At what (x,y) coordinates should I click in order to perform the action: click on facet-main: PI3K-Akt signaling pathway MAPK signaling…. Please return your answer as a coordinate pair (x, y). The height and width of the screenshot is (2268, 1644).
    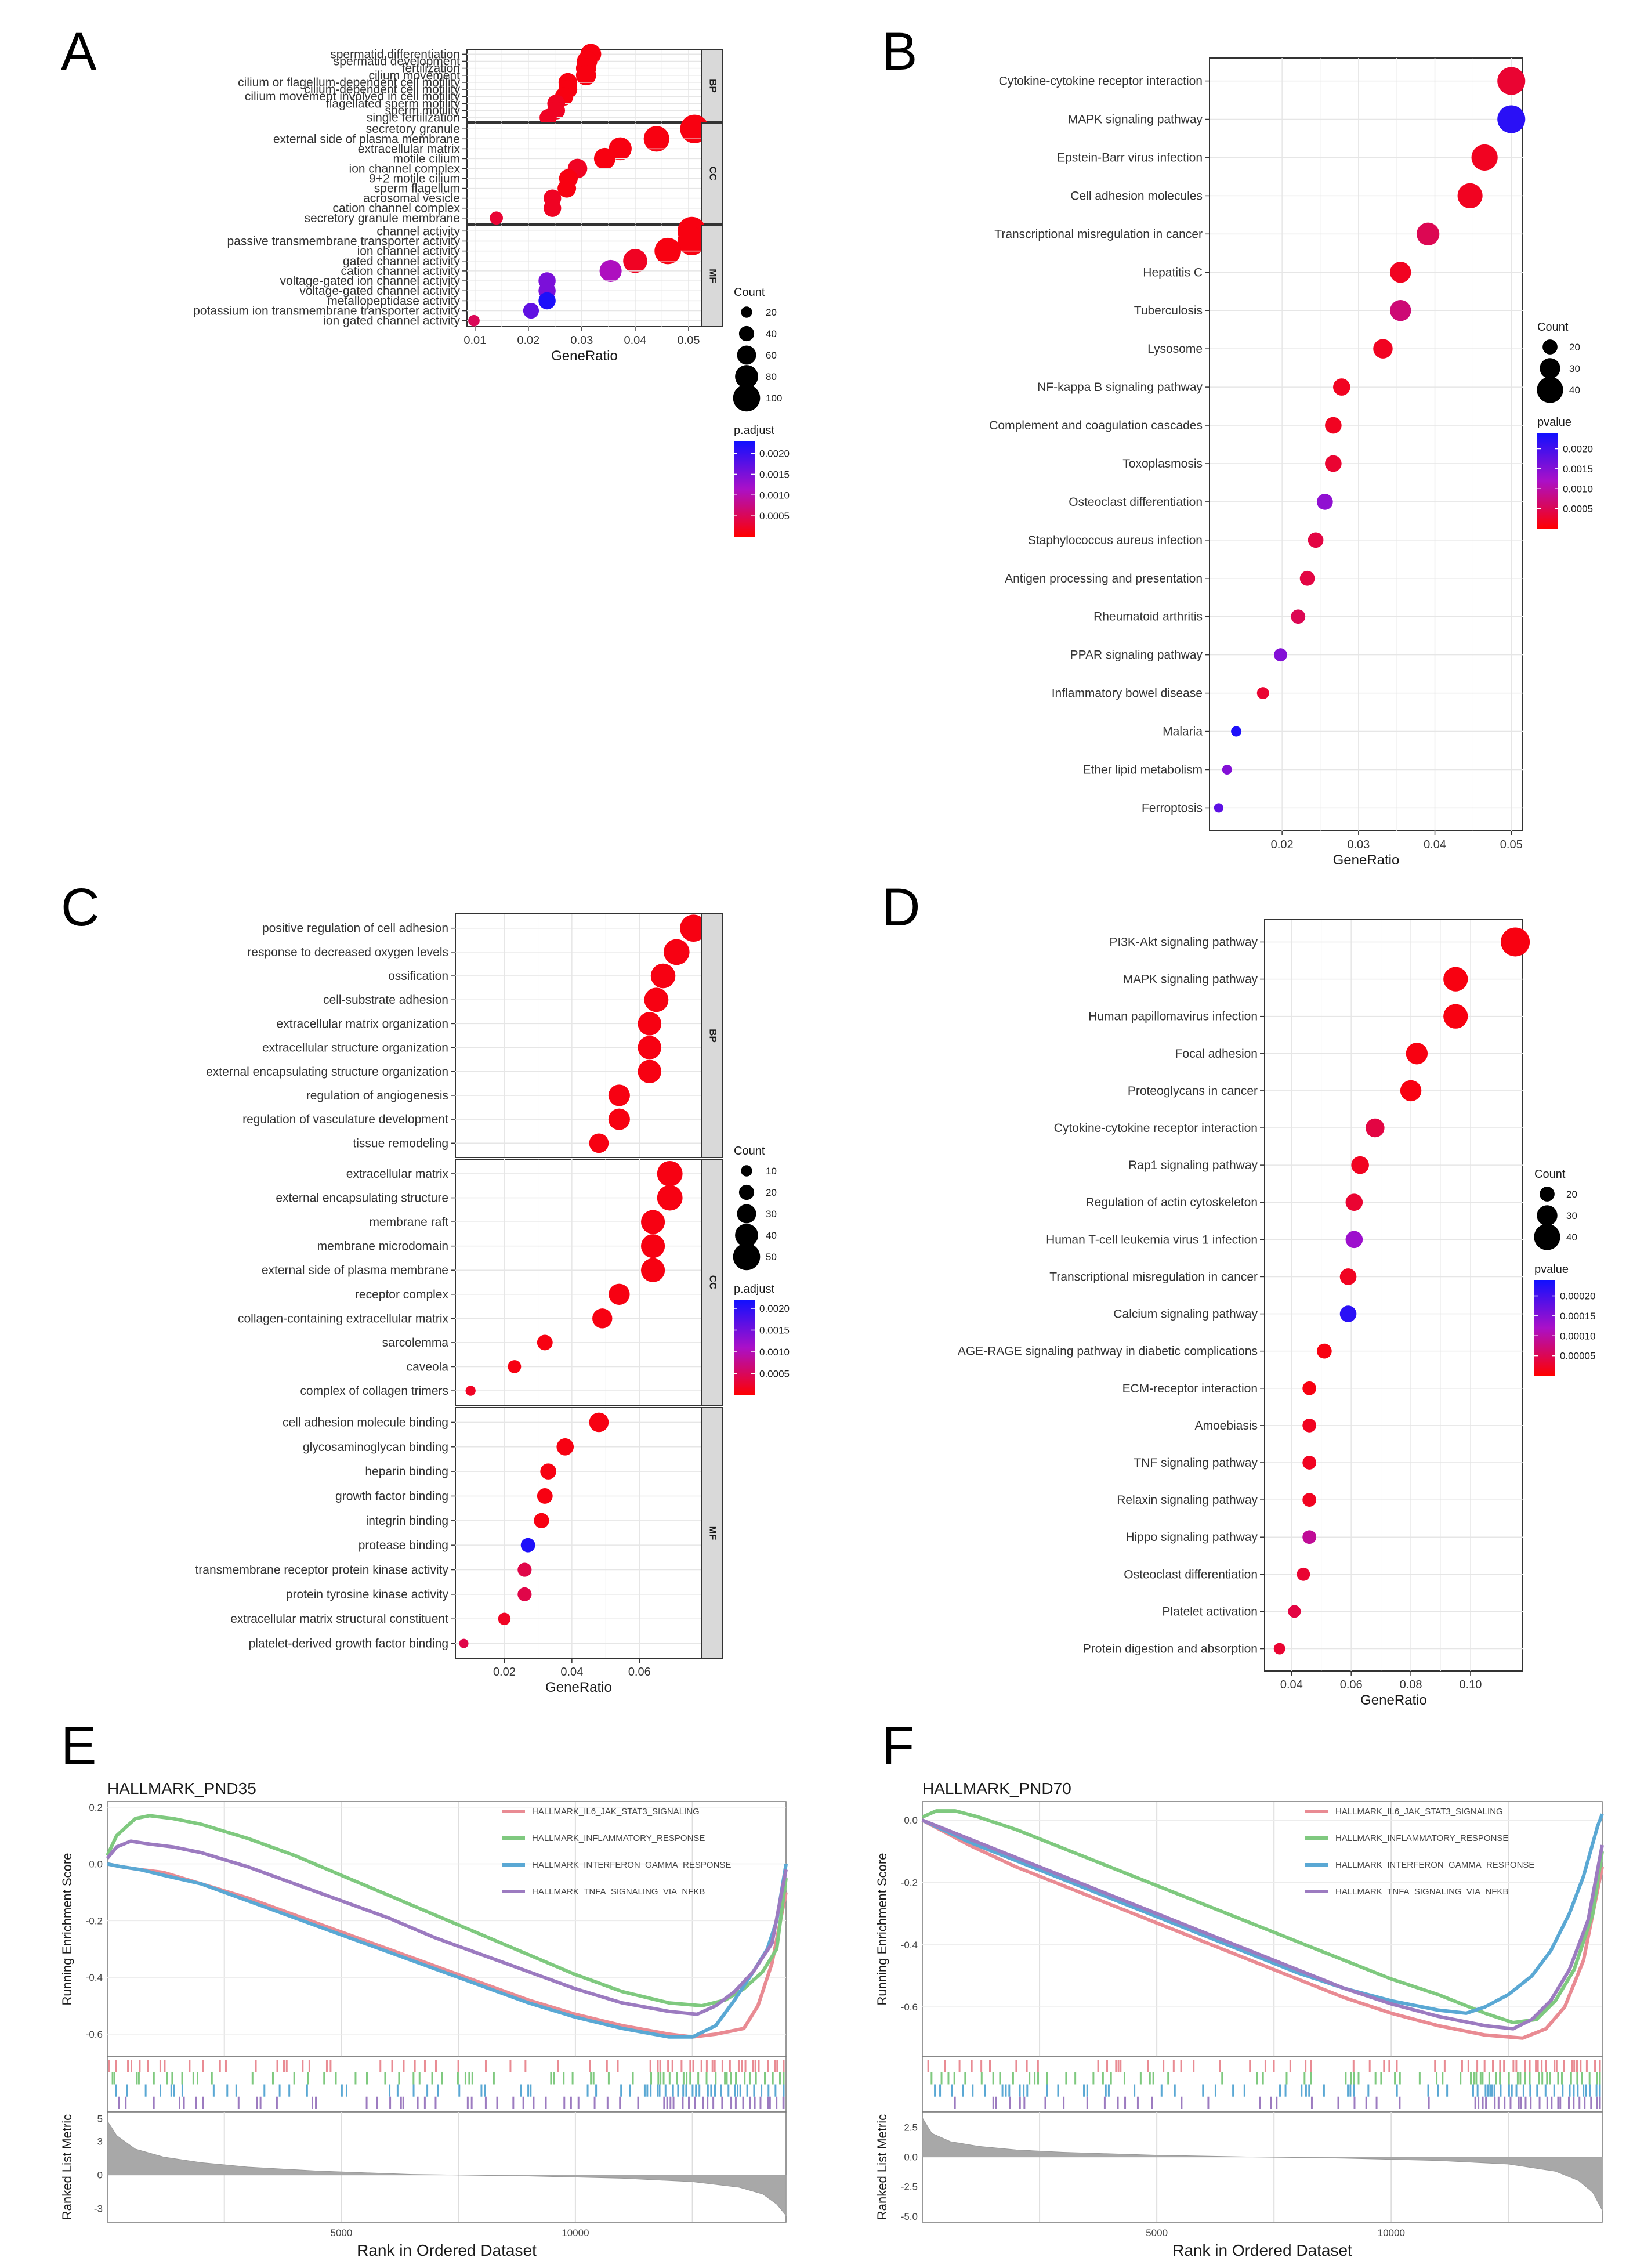
    Looking at the image, I should click on (1244, 1295).